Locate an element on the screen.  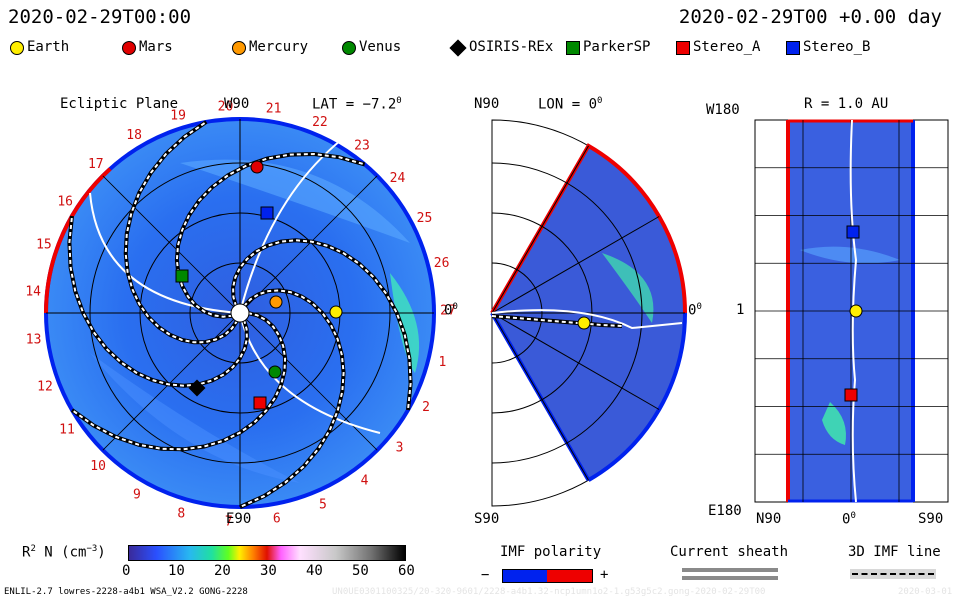
radial-density-band is located at coordinates (850, 255).